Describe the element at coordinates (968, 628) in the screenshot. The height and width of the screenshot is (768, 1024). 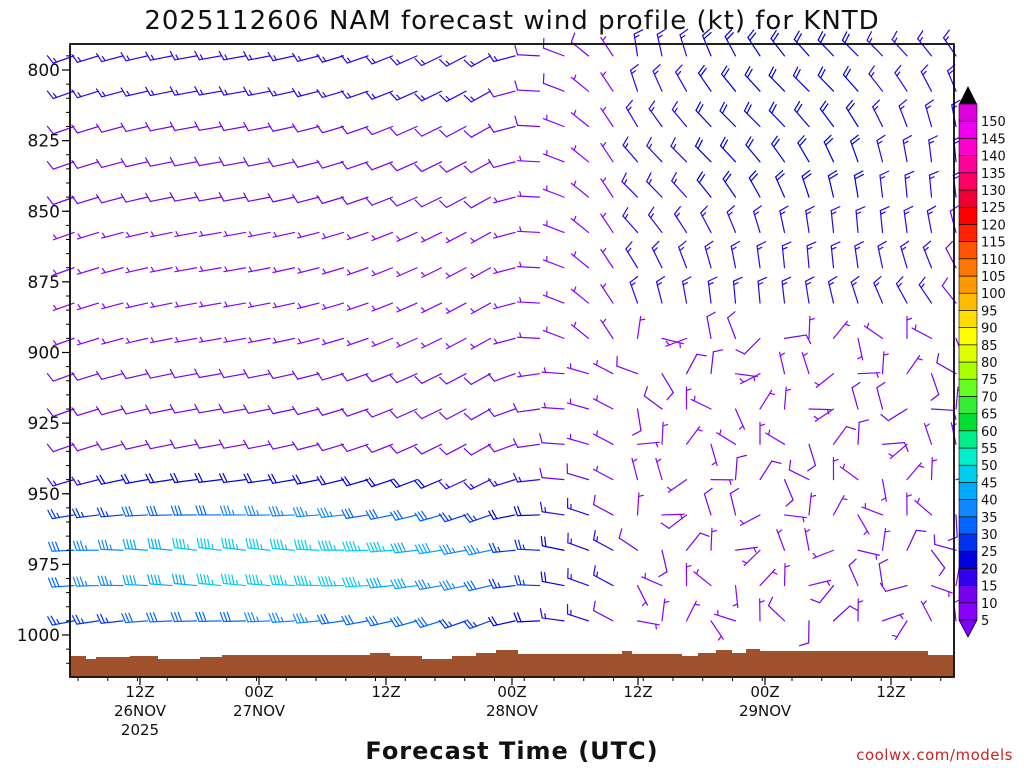
I see `colorbar-bottom-arrow` at that location.